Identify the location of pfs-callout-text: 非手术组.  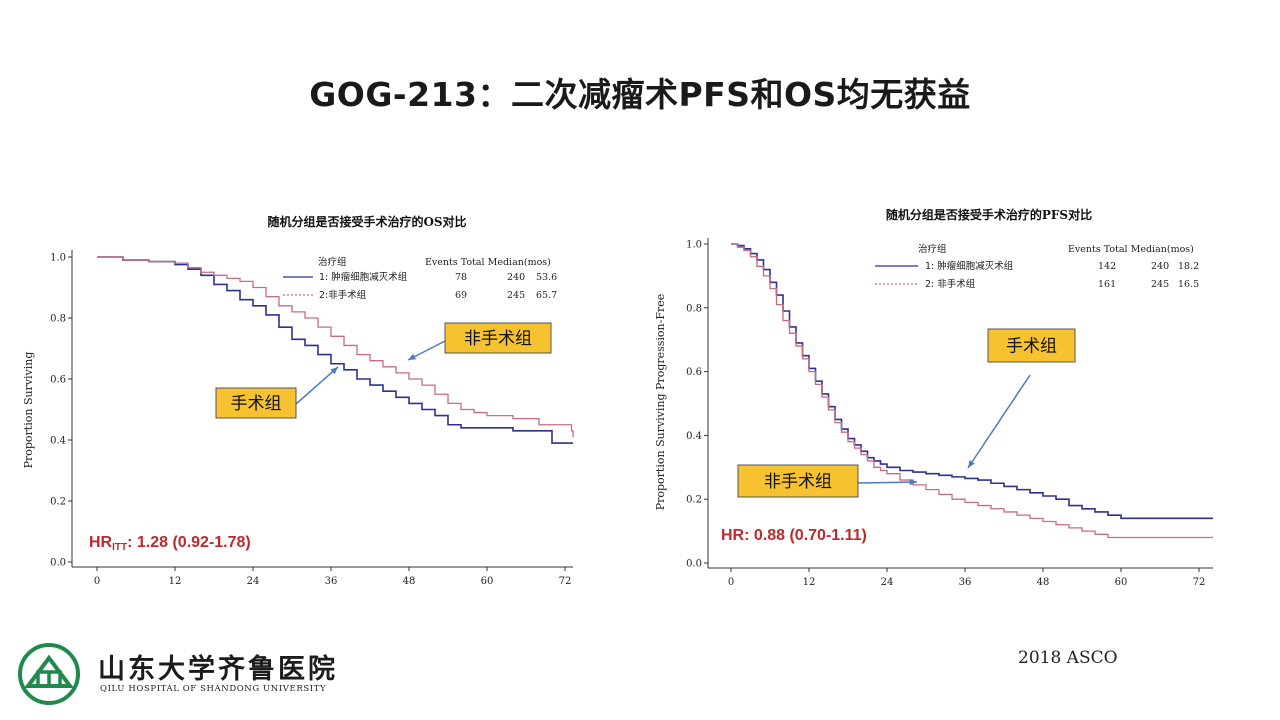
(798, 482).